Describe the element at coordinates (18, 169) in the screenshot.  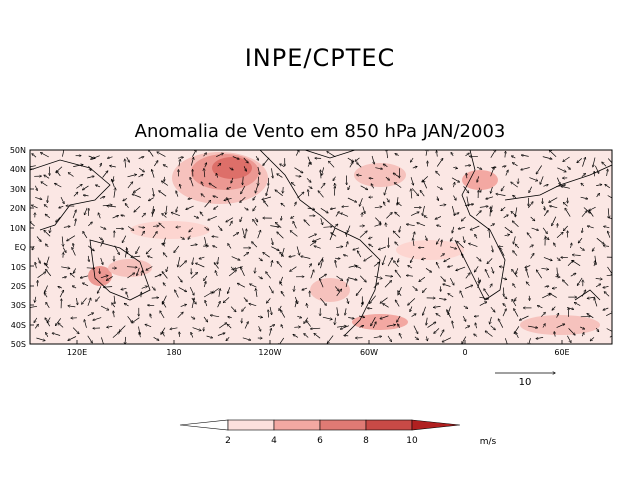
I see `lat-label: 40N` at that location.